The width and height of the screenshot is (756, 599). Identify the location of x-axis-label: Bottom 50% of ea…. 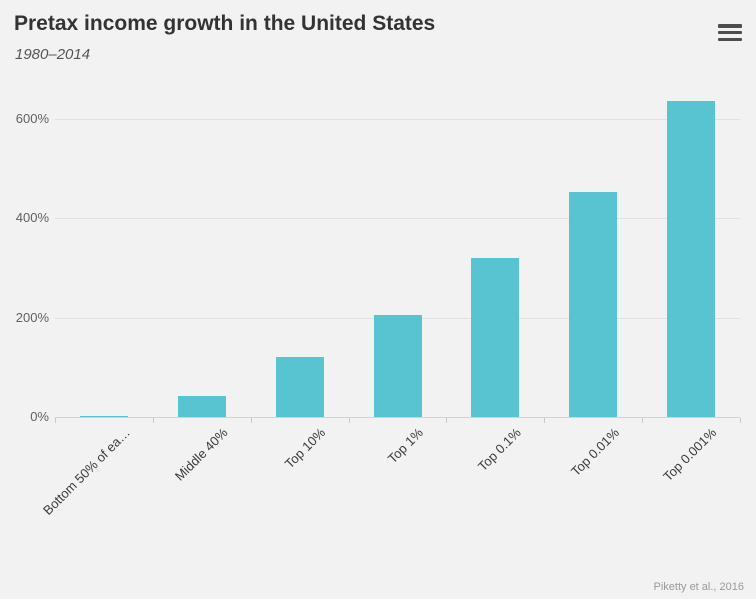
(86, 471).